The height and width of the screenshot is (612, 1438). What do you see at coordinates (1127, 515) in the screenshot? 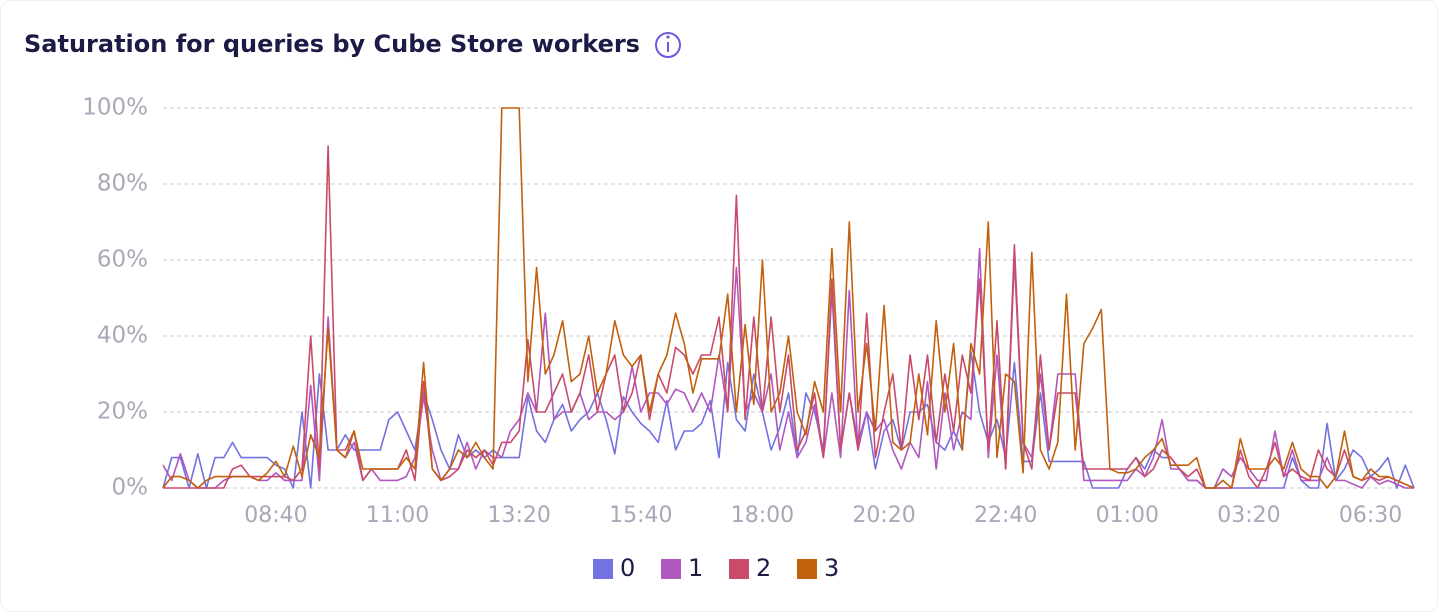
I see `x-tick-label: 01:00` at bounding box center [1127, 515].